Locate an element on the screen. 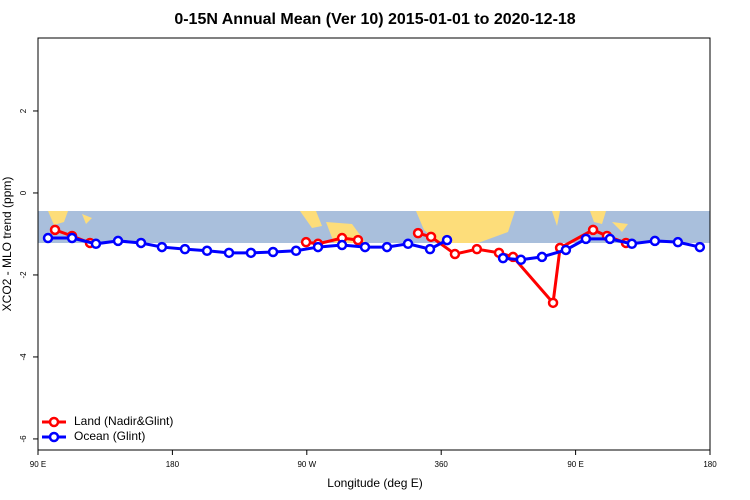 The height and width of the screenshot is (500, 750). x-tick-label: 90 W is located at coordinates (306, 464).